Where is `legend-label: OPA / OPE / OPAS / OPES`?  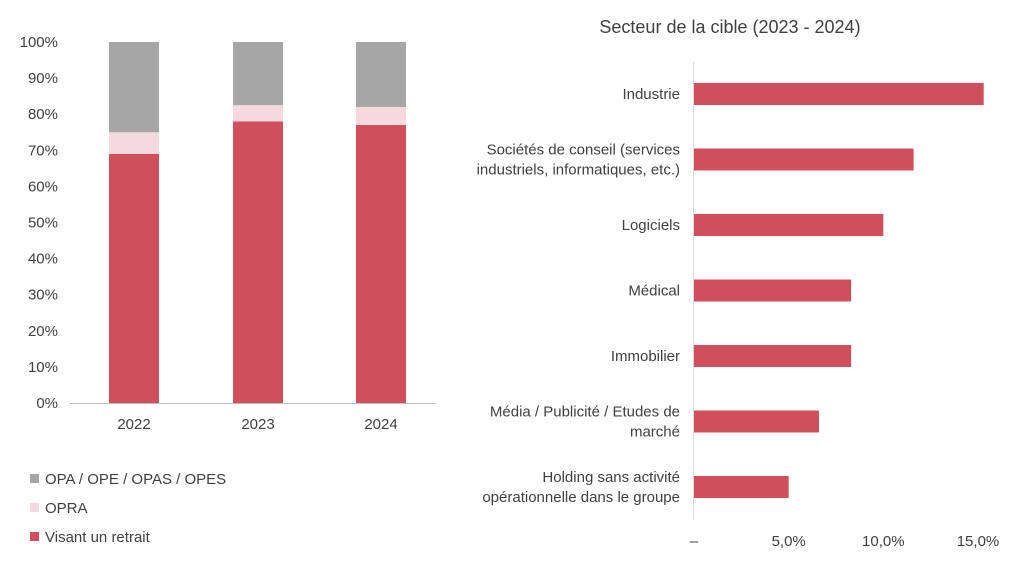 legend-label: OPA / OPE / OPAS / OPES is located at coordinates (135, 479).